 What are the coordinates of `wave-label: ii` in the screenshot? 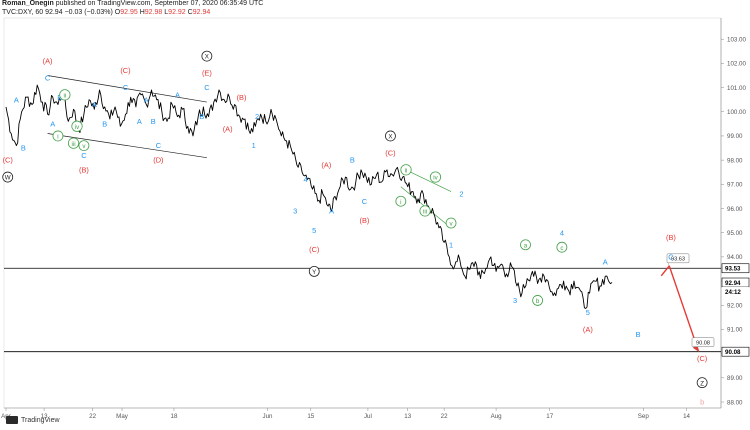 It's located at (406, 170).